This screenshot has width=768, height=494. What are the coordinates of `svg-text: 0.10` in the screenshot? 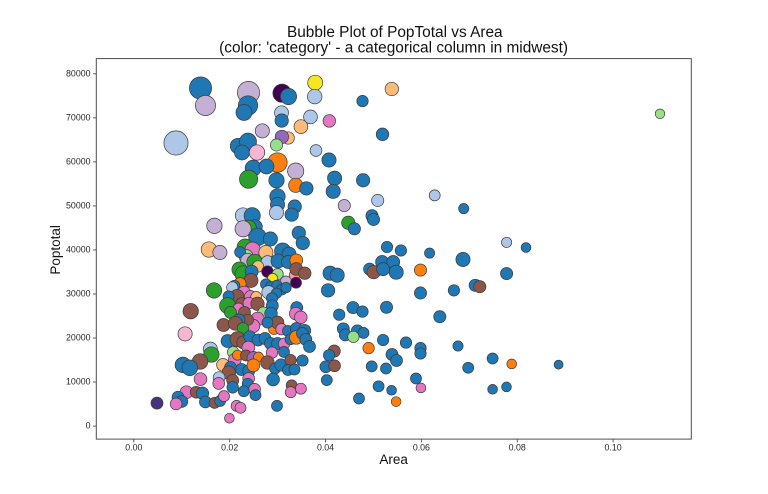 It's located at (613, 448).